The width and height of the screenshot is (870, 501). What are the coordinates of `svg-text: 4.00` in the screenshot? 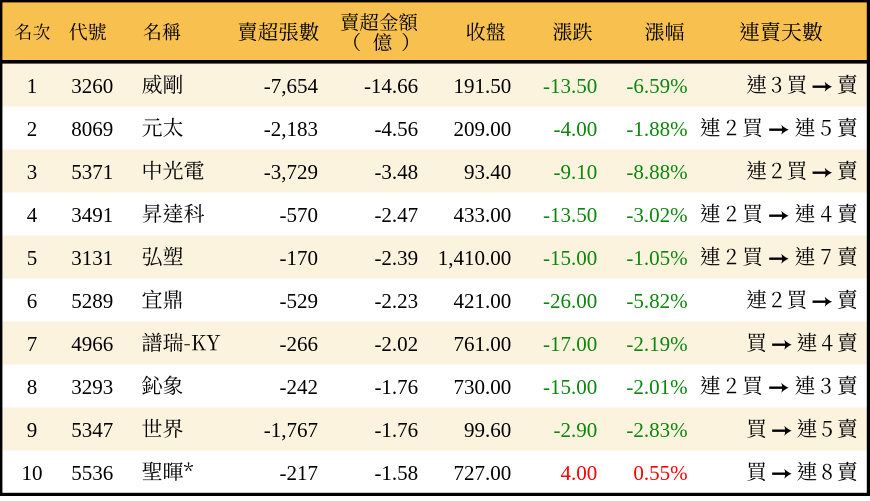 It's located at (579, 473).